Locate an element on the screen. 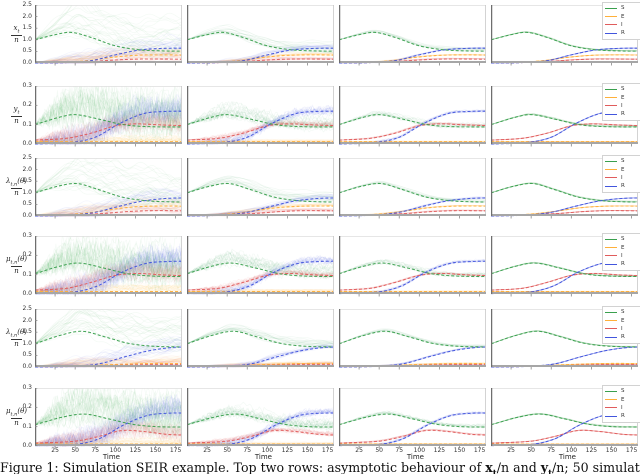 This screenshot has height=474, width=640. x-axis-title-col3: Time is located at coordinates (415, 457).